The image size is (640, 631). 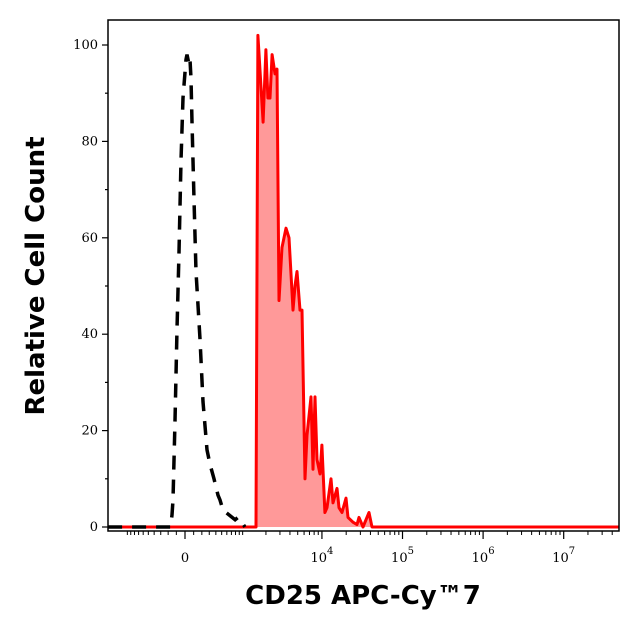 I want to click on x-axis-label: CD25 APC-Cy™7, so click(x=363, y=596).